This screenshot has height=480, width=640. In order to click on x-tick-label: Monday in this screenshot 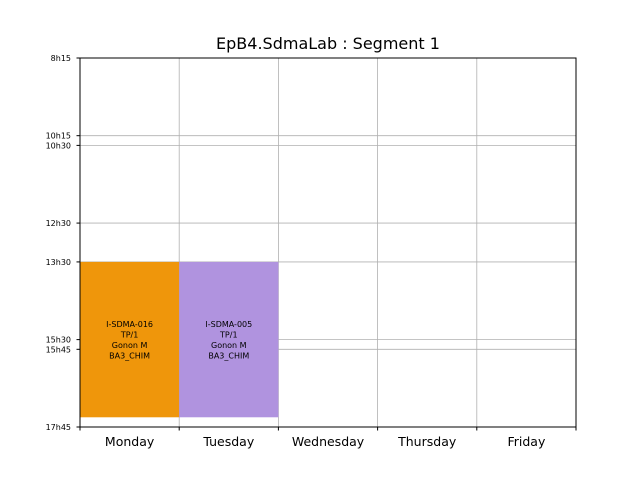, I will do `click(130, 441)`.